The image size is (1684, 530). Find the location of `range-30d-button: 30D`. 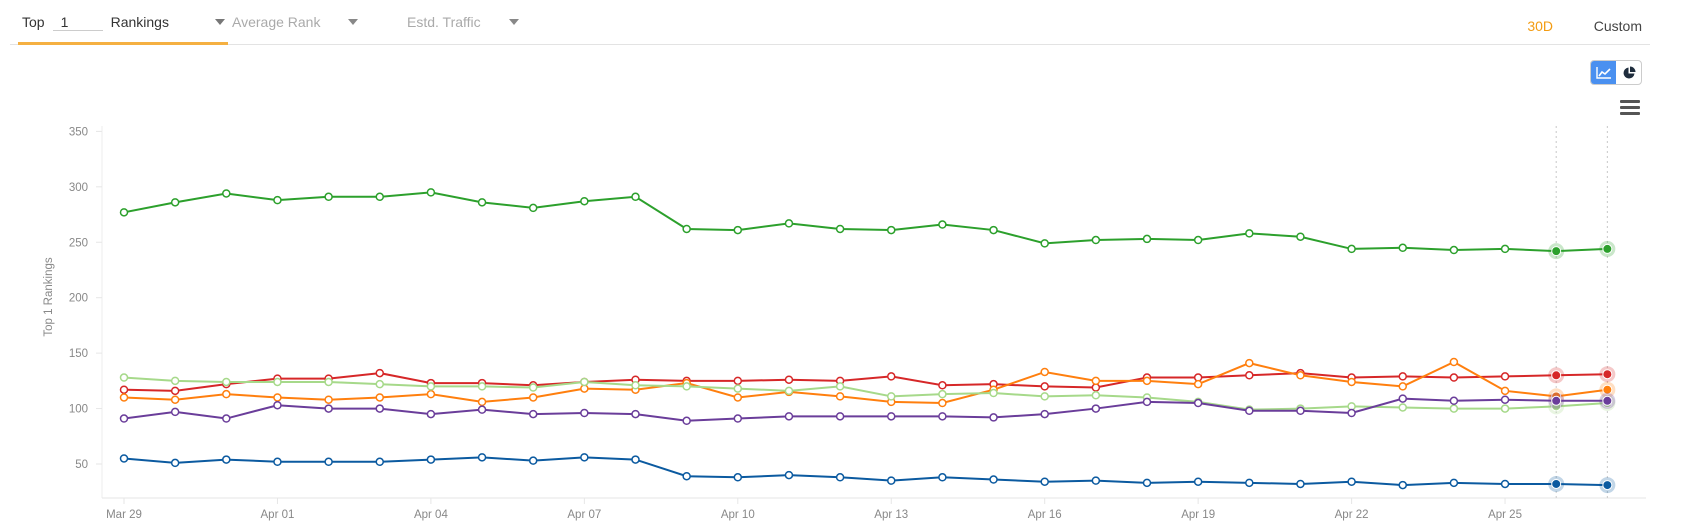

range-30d-button: 30D is located at coordinates (1540, 26).